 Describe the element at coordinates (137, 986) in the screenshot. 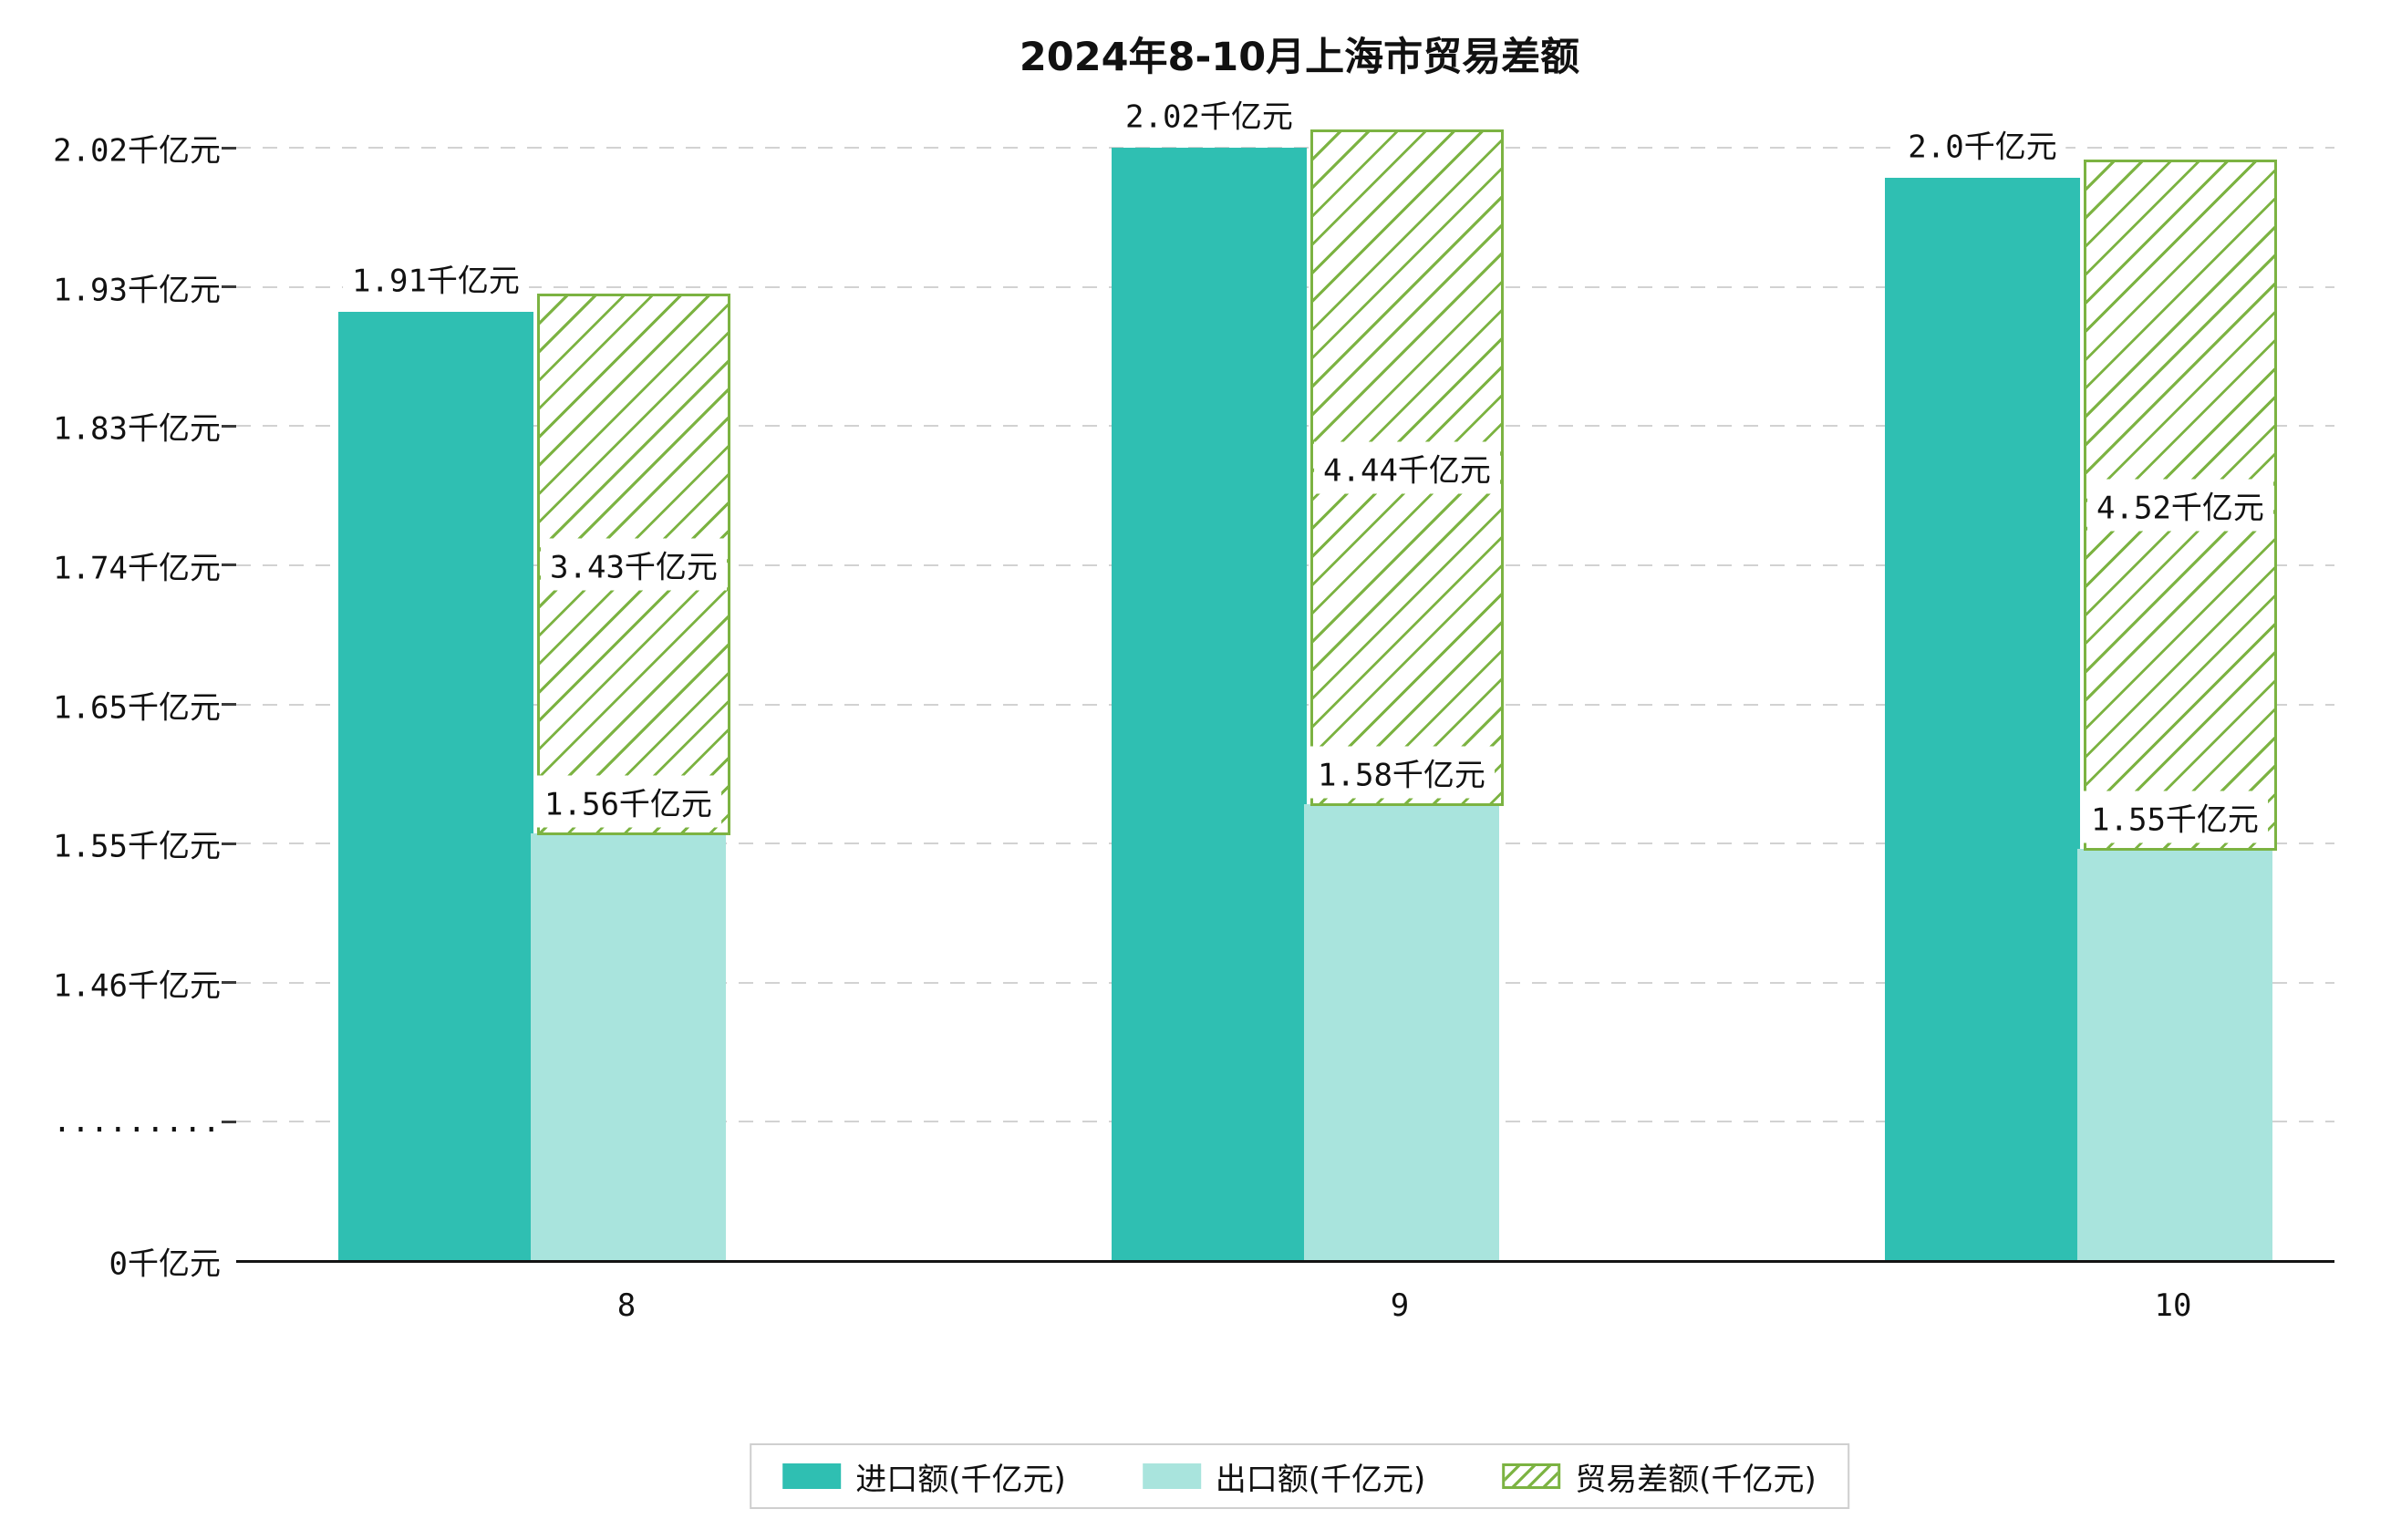

I see `y-tick-label: 1.46千亿元` at that location.